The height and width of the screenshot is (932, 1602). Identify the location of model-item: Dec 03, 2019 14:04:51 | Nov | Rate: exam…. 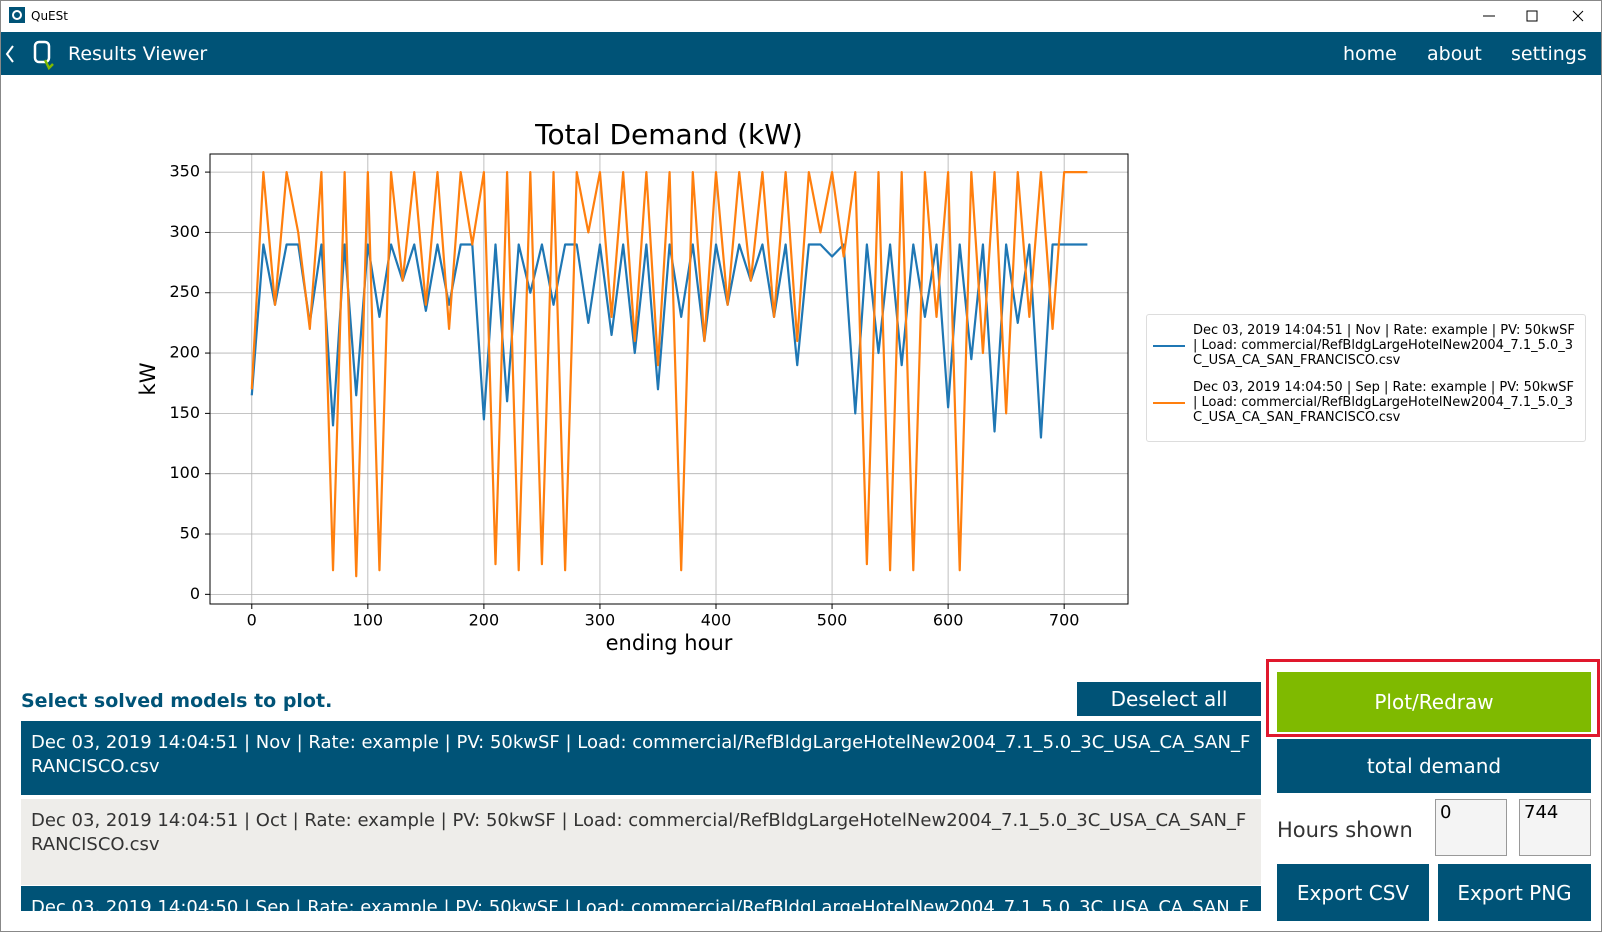
(641, 758).